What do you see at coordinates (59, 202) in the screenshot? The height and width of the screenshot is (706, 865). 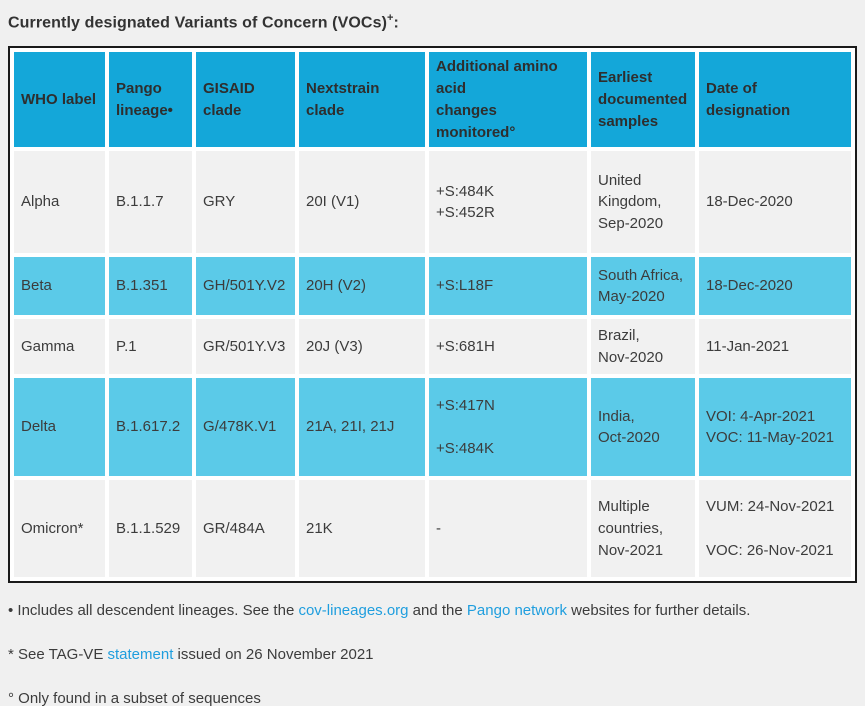 I see `cell-who-label: Alpha` at bounding box center [59, 202].